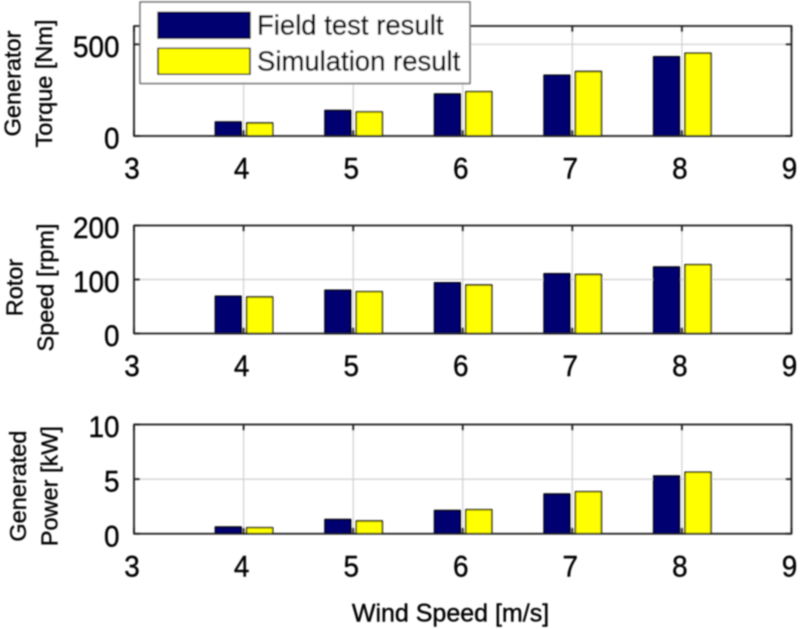 This screenshot has height=629, width=800. I want to click on svg-text: Field test result, so click(350, 25).